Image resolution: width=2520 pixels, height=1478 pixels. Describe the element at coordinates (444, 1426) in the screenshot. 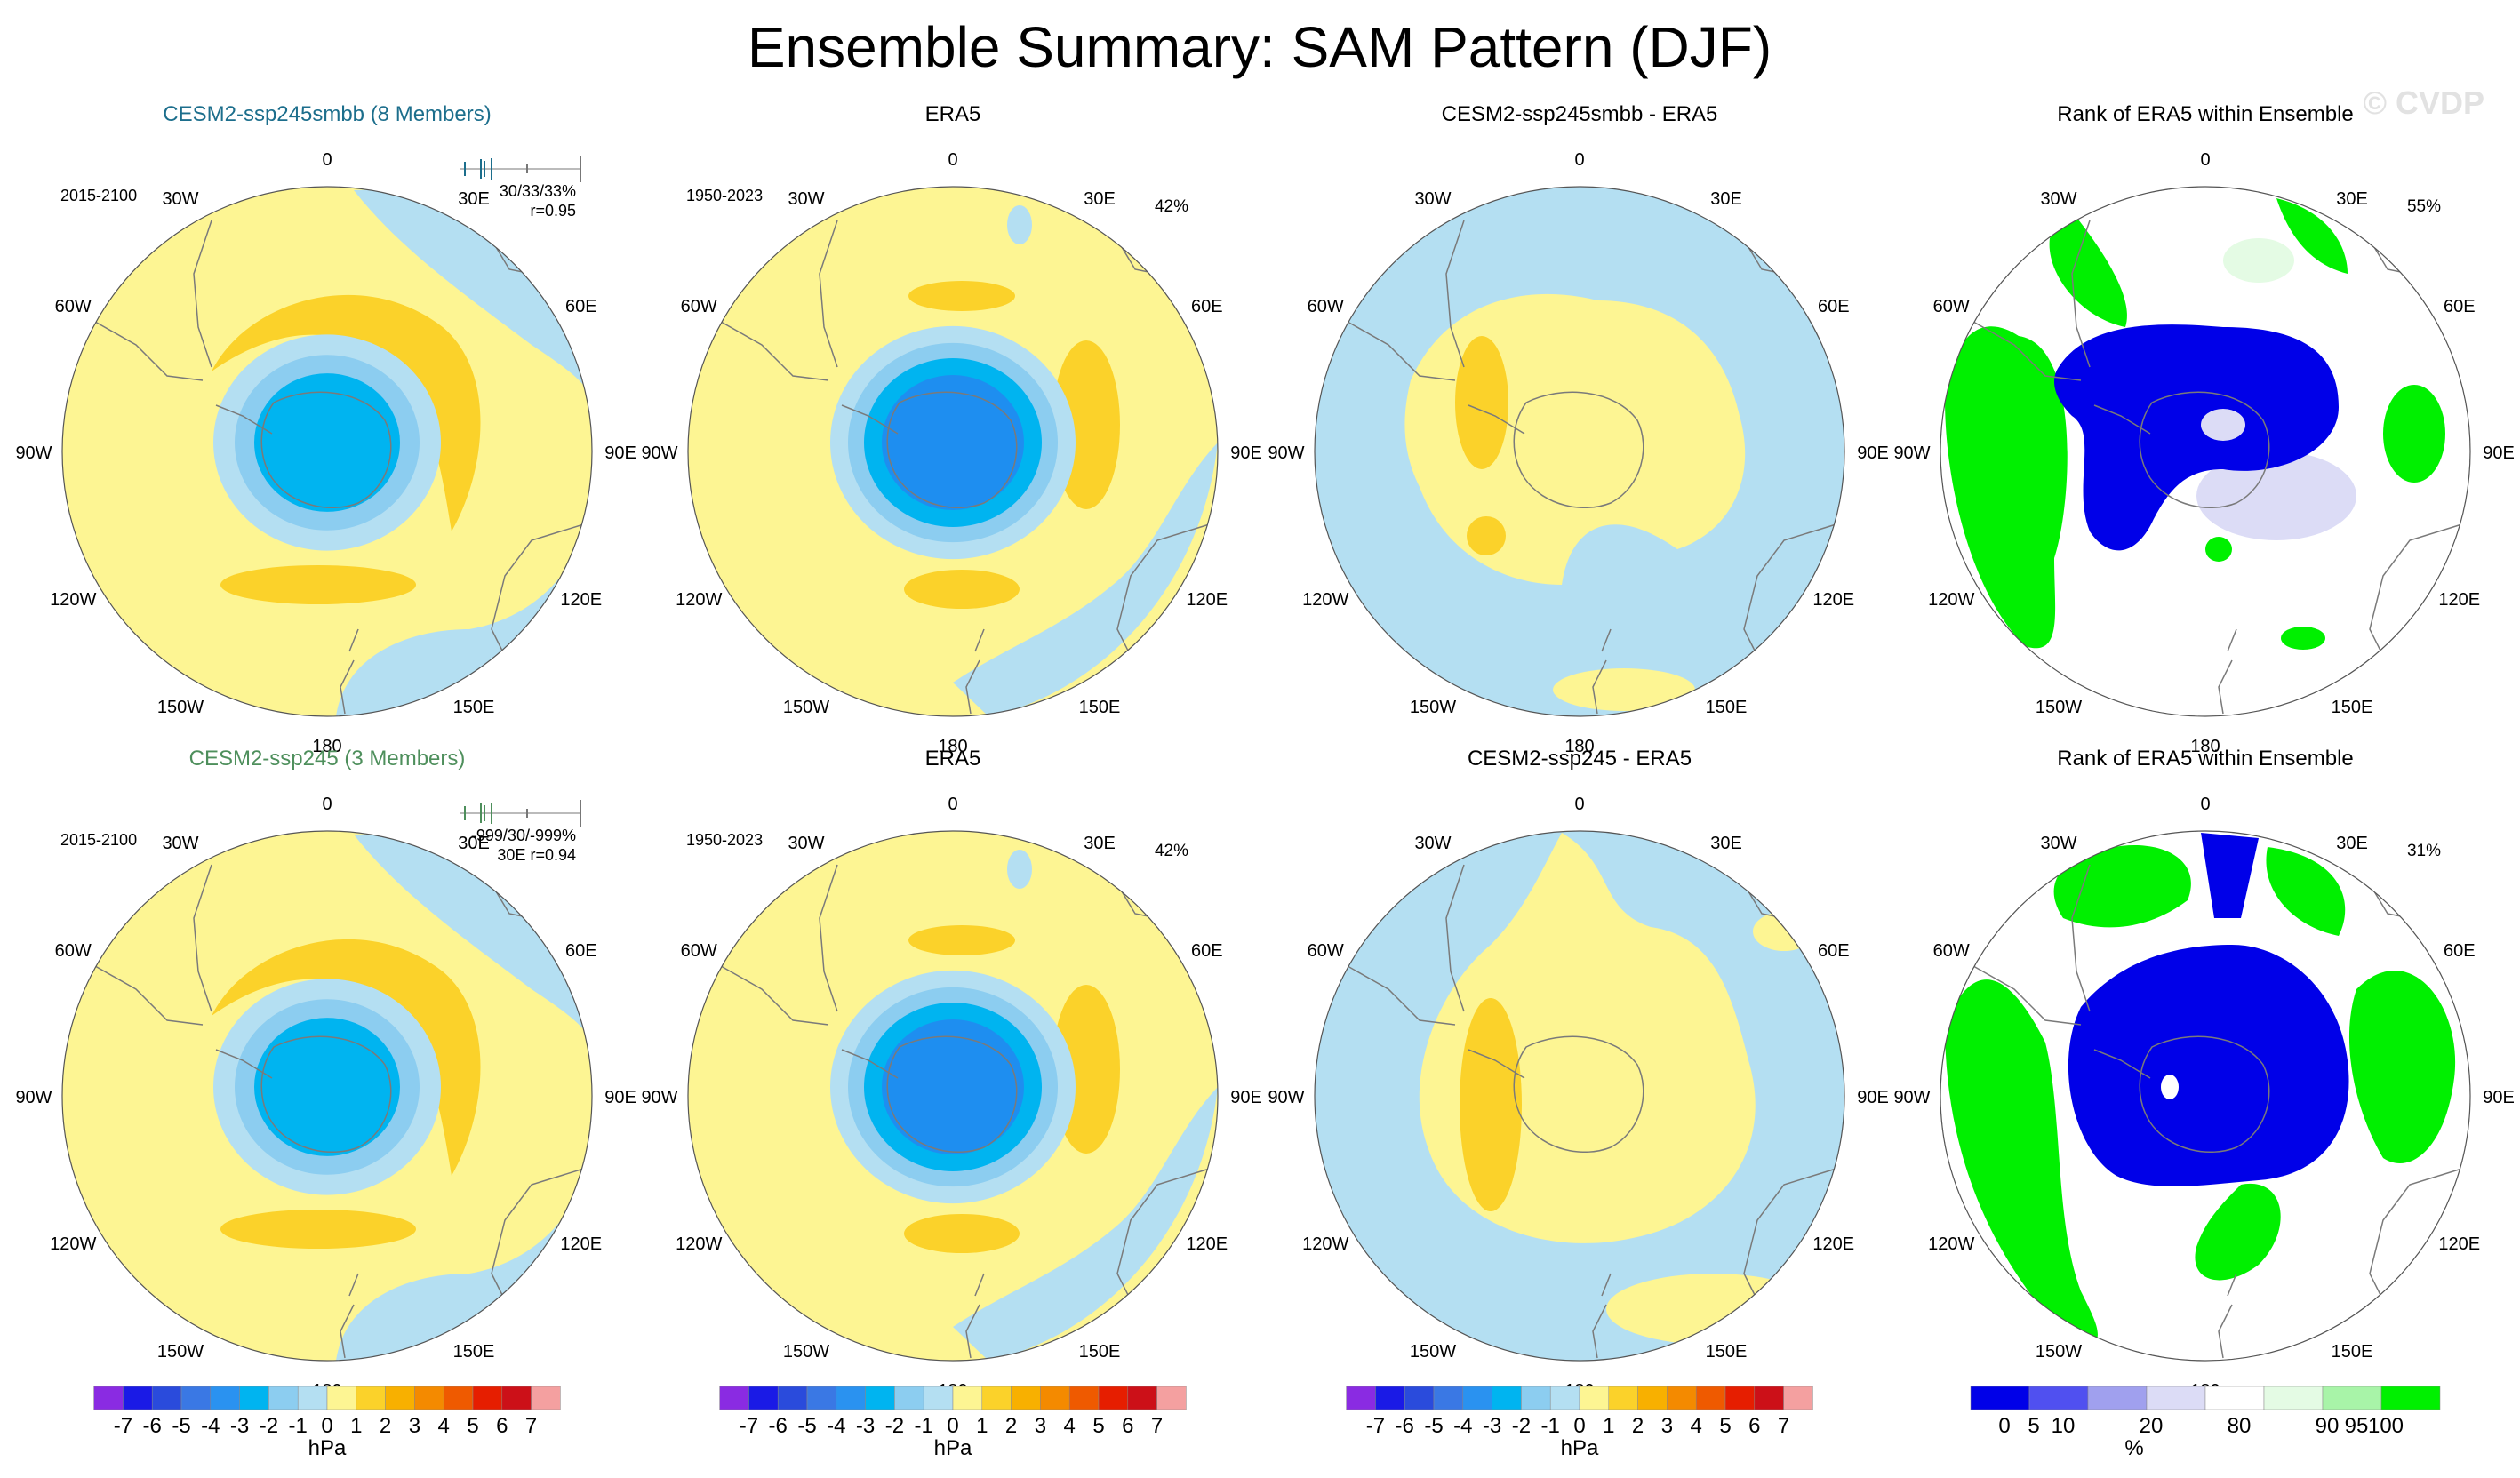

I see `colorbar-tick-label: 4` at that location.